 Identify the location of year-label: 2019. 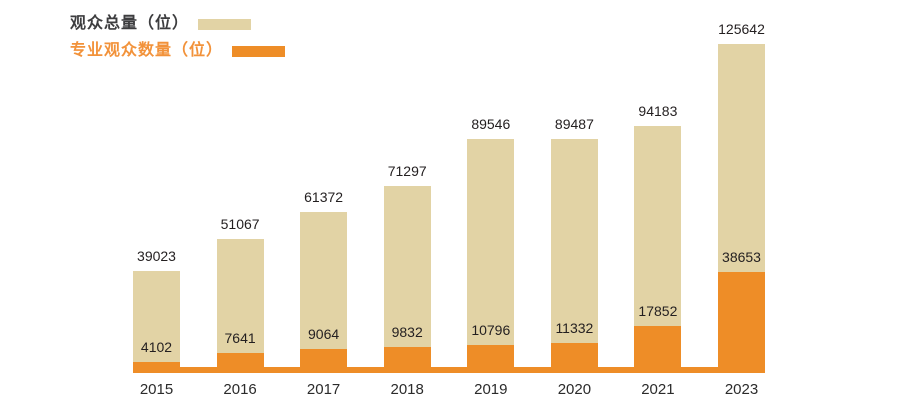
(491, 389).